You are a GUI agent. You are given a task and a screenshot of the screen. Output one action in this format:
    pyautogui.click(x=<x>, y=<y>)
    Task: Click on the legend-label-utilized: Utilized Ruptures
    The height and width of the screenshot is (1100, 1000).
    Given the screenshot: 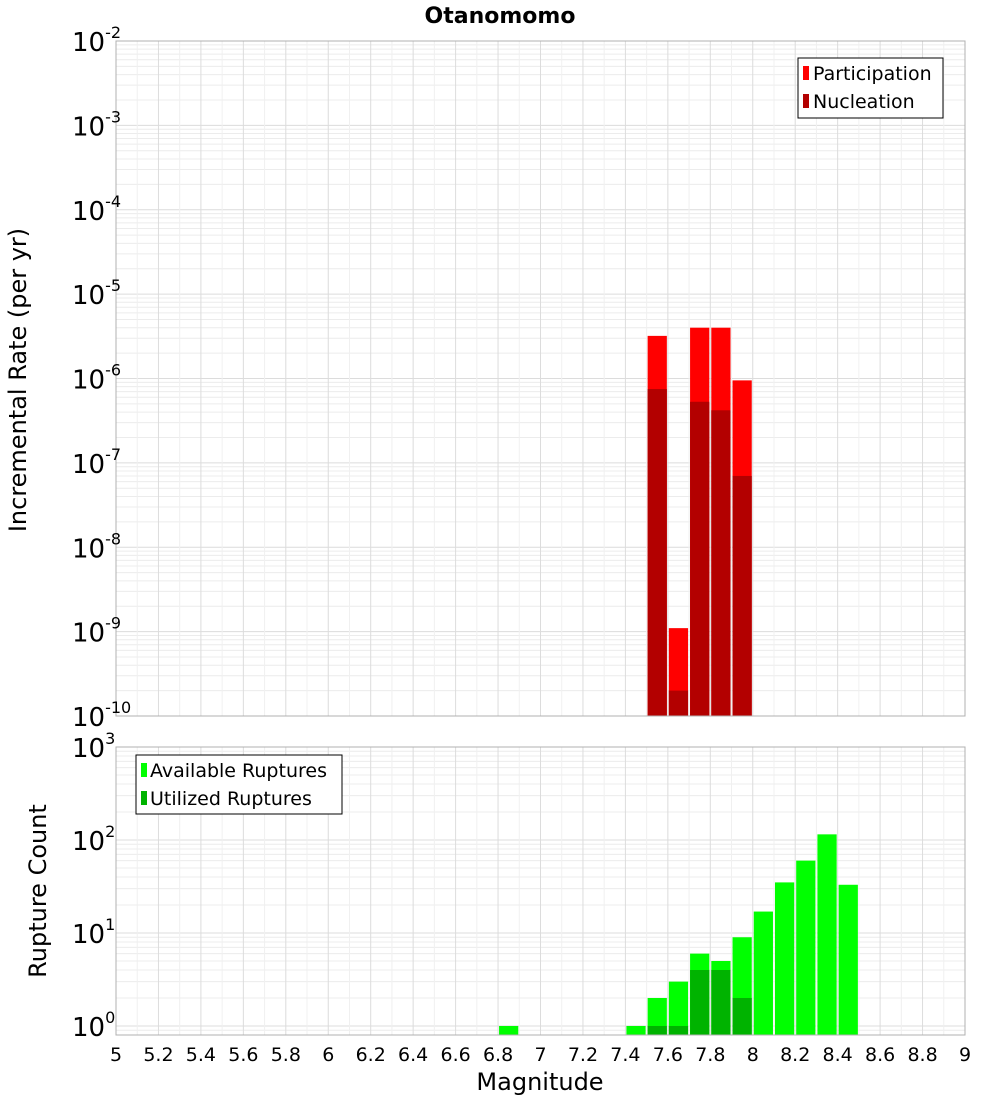 What is the action you would take?
    pyautogui.click(x=231, y=799)
    